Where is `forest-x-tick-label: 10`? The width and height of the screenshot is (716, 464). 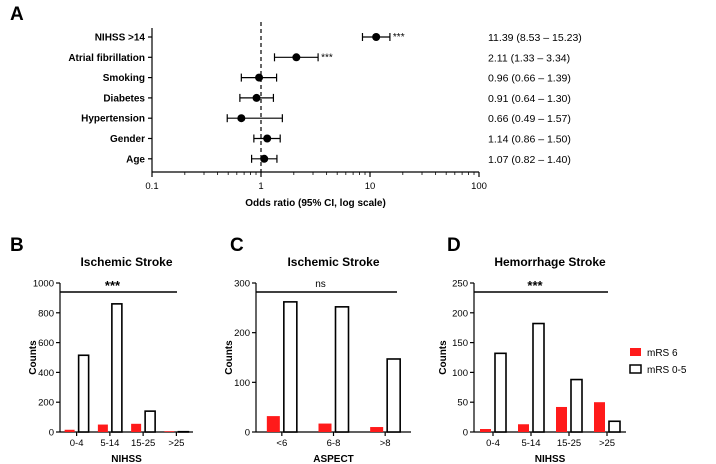 forest-x-tick-label: 10 is located at coordinates (370, 186).